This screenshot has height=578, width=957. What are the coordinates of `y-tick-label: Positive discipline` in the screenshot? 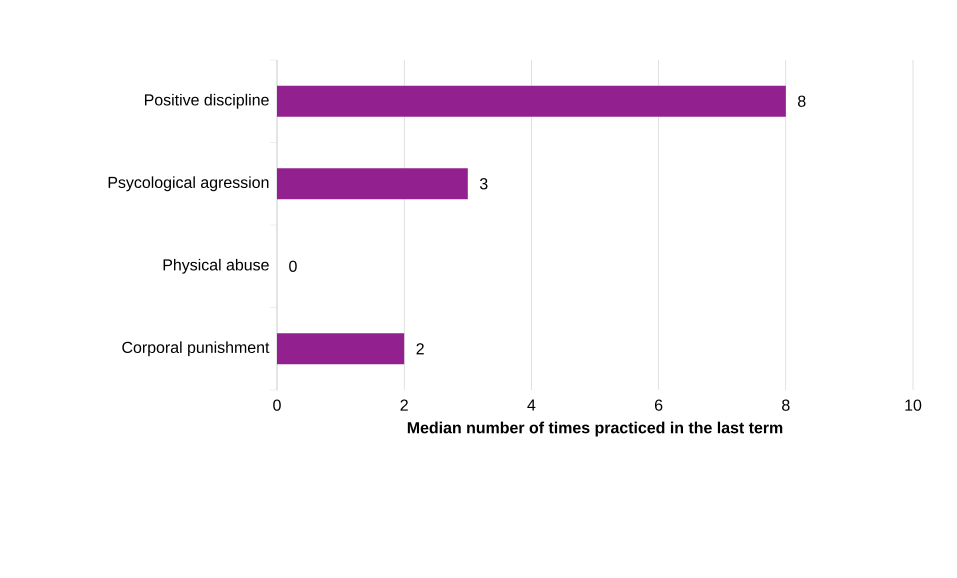 It's located at (206, 101).